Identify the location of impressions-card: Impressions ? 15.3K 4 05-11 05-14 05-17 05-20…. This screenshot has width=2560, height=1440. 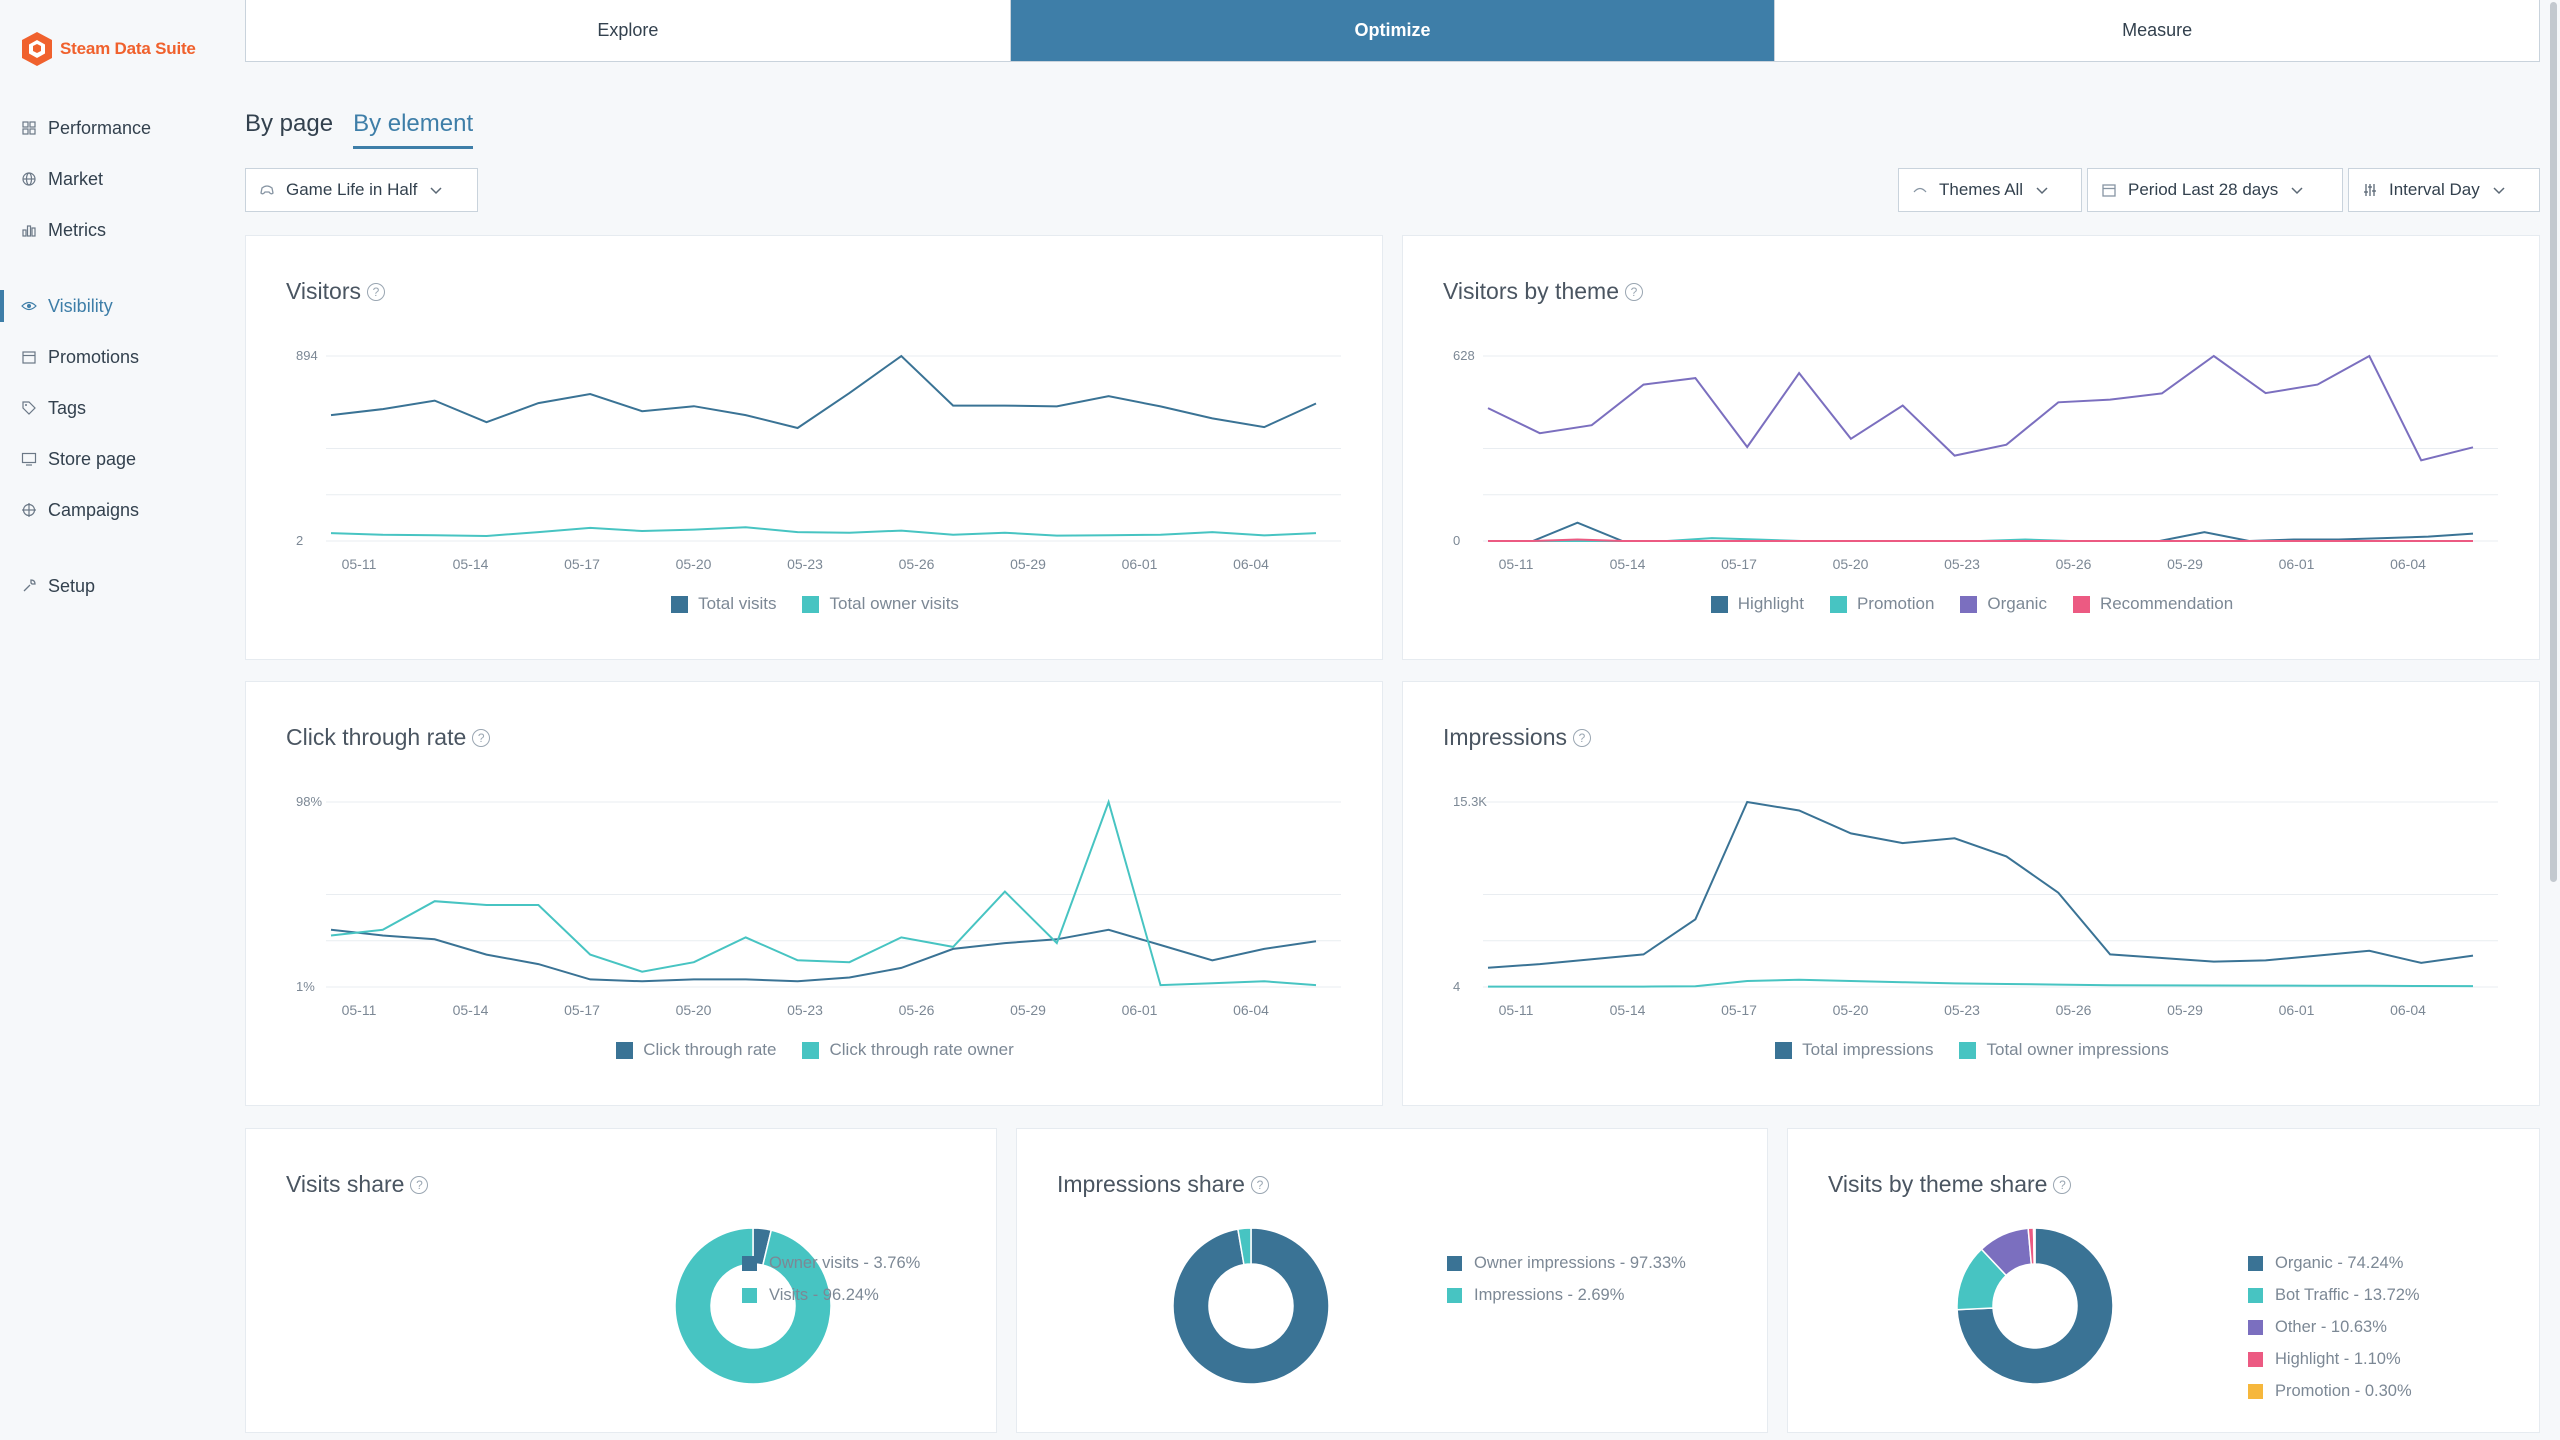
(1971, 893).